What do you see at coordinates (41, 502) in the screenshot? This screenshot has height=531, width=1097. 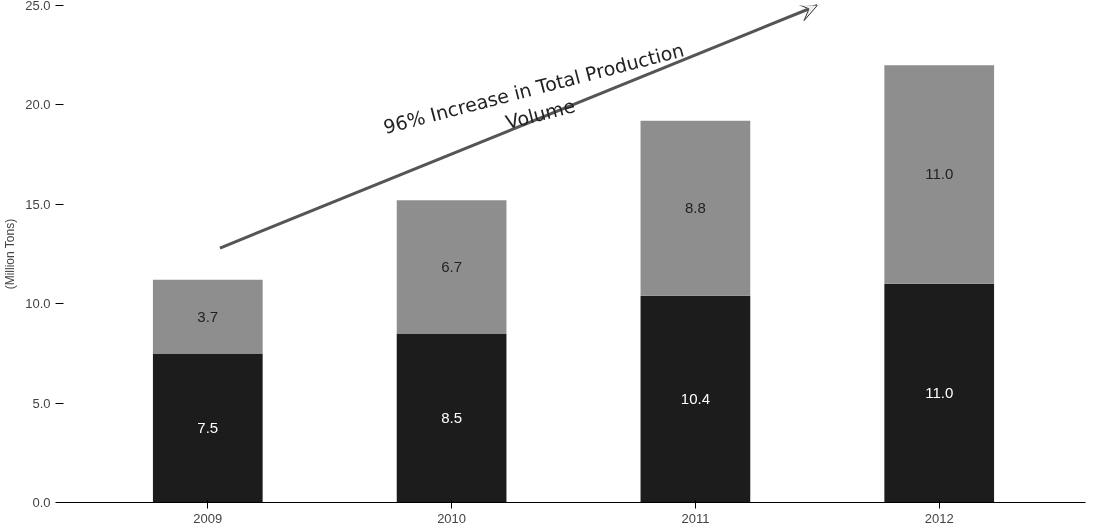 I see `y-tick-label: 0.0` at bounding box center [41, 502].